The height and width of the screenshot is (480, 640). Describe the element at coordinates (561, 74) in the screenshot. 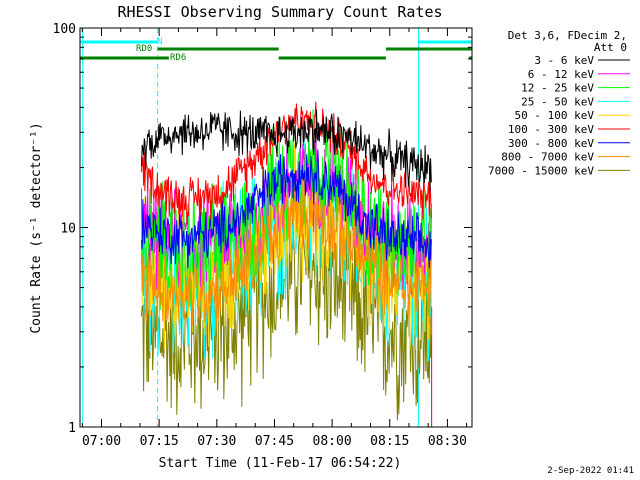

I see `legend-entry-label: 6 - 12 keV` at that location.